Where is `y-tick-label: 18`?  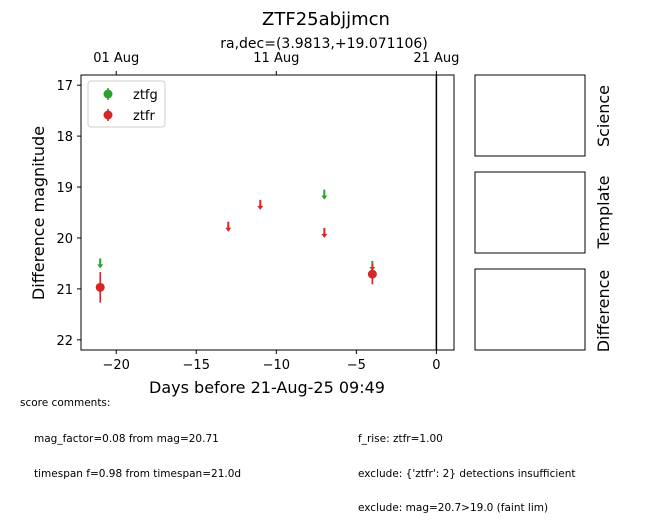 y-tick-label: 18 is located at coordinates (64, 137).